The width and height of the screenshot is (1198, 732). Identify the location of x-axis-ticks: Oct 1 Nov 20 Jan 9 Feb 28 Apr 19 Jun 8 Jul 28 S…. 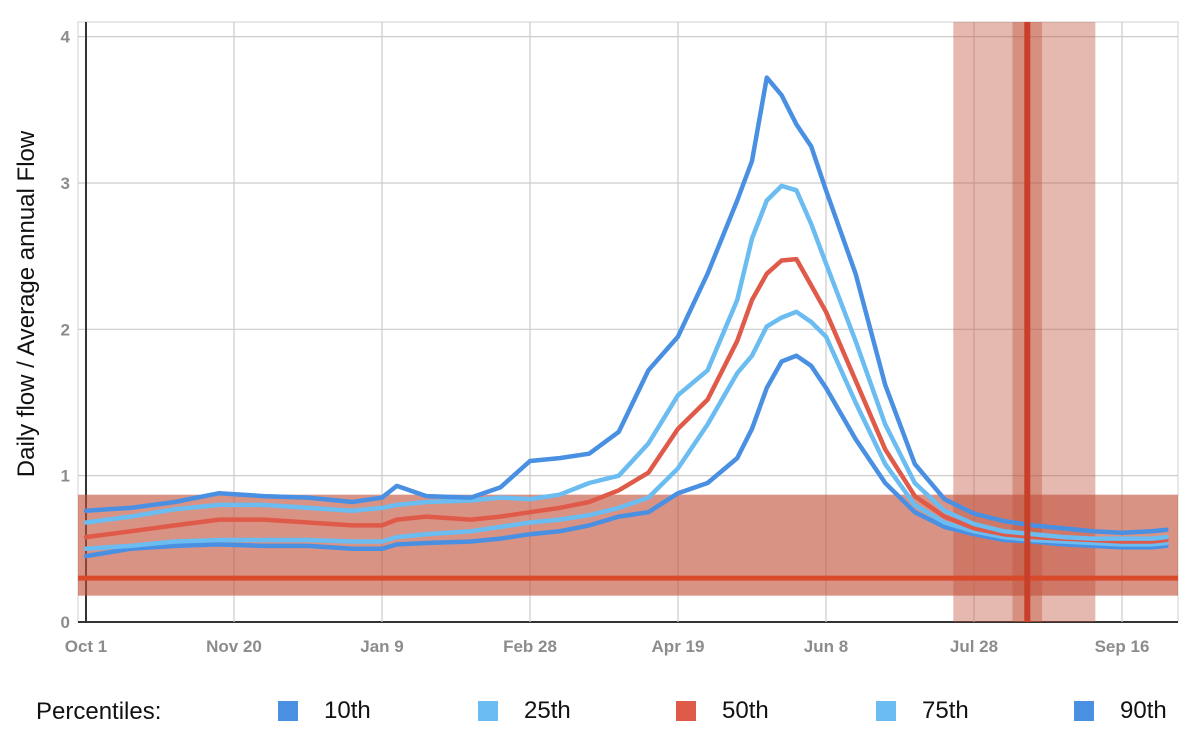
(607, 646).